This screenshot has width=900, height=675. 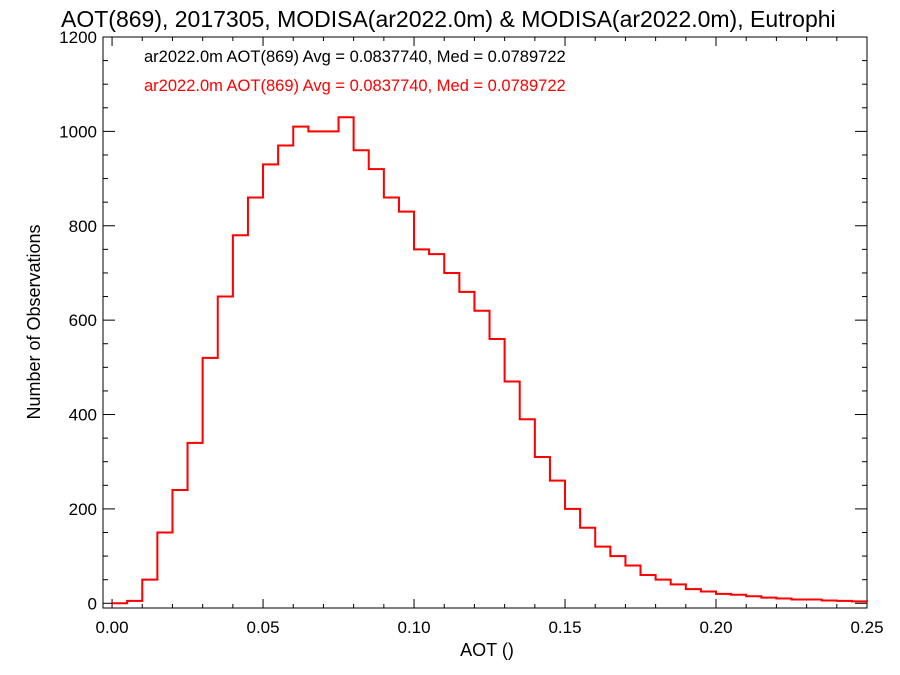 I want to click on y-tick-label: 400, so click(x=83, y=415).